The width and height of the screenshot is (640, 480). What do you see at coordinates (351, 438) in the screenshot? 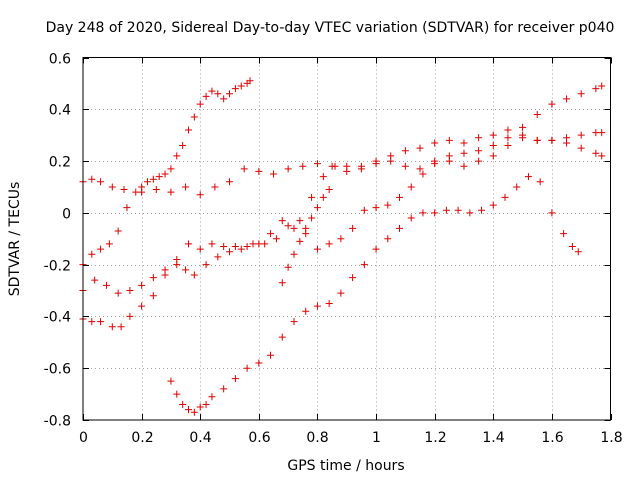
I see `x-tick-labels: 0 0.2 0.4 0.6 0.8 1 1.2 1.4 1.6 1.8` at bounding box center [351, 438].